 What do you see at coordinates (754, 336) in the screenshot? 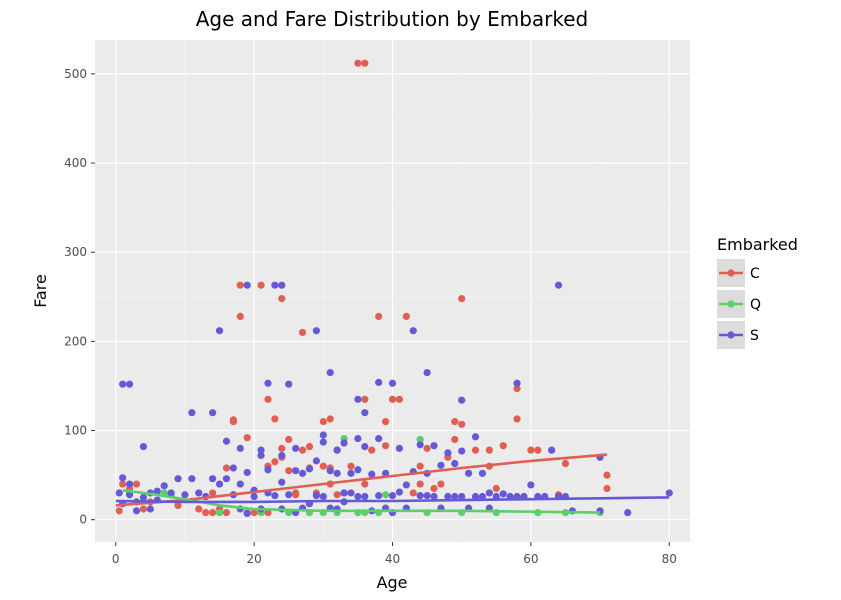
I see `legend-label-s: S` at bounding box center [754, 336].